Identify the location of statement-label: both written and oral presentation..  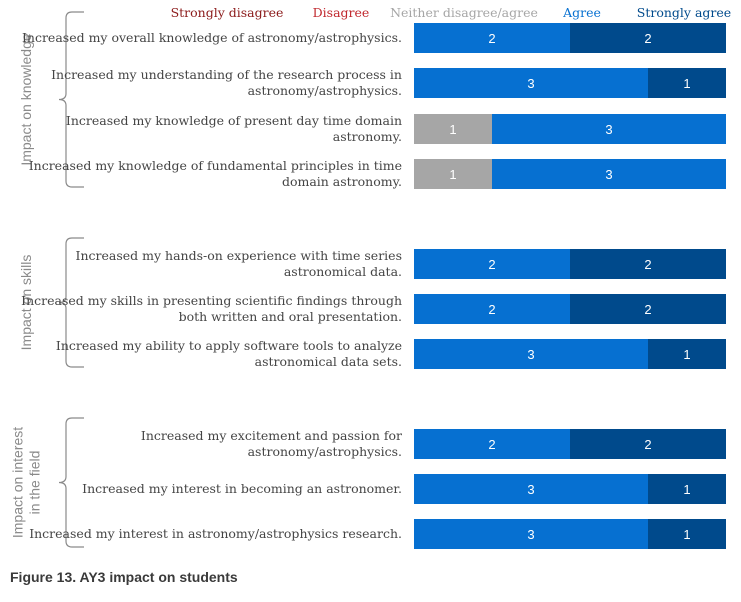
(290, 316).